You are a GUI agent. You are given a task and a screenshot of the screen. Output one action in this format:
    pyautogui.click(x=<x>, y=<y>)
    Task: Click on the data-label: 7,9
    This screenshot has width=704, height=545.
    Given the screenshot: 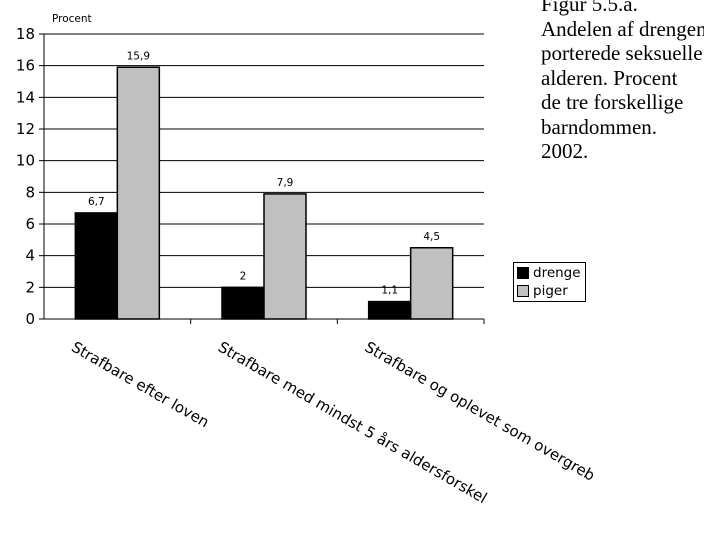 What is the action you would take?
    pyautogui.click(x=285, y=183)
    